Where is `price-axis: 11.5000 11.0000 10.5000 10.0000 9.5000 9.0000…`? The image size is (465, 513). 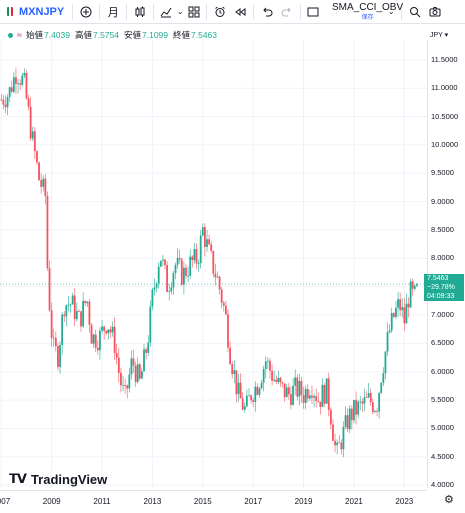
price-axis: 11.5000 11.0000 10.5000 10.0000 9.5000 9.0000… is located at coordinates (446, 265).